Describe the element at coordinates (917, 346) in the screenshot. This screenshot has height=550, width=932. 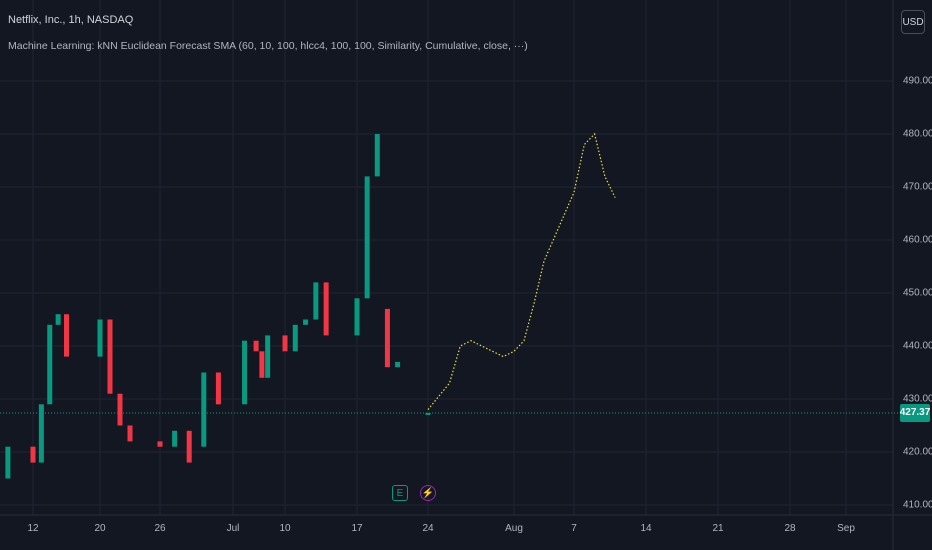
I see `price-tick-label: 440.00` at that location.